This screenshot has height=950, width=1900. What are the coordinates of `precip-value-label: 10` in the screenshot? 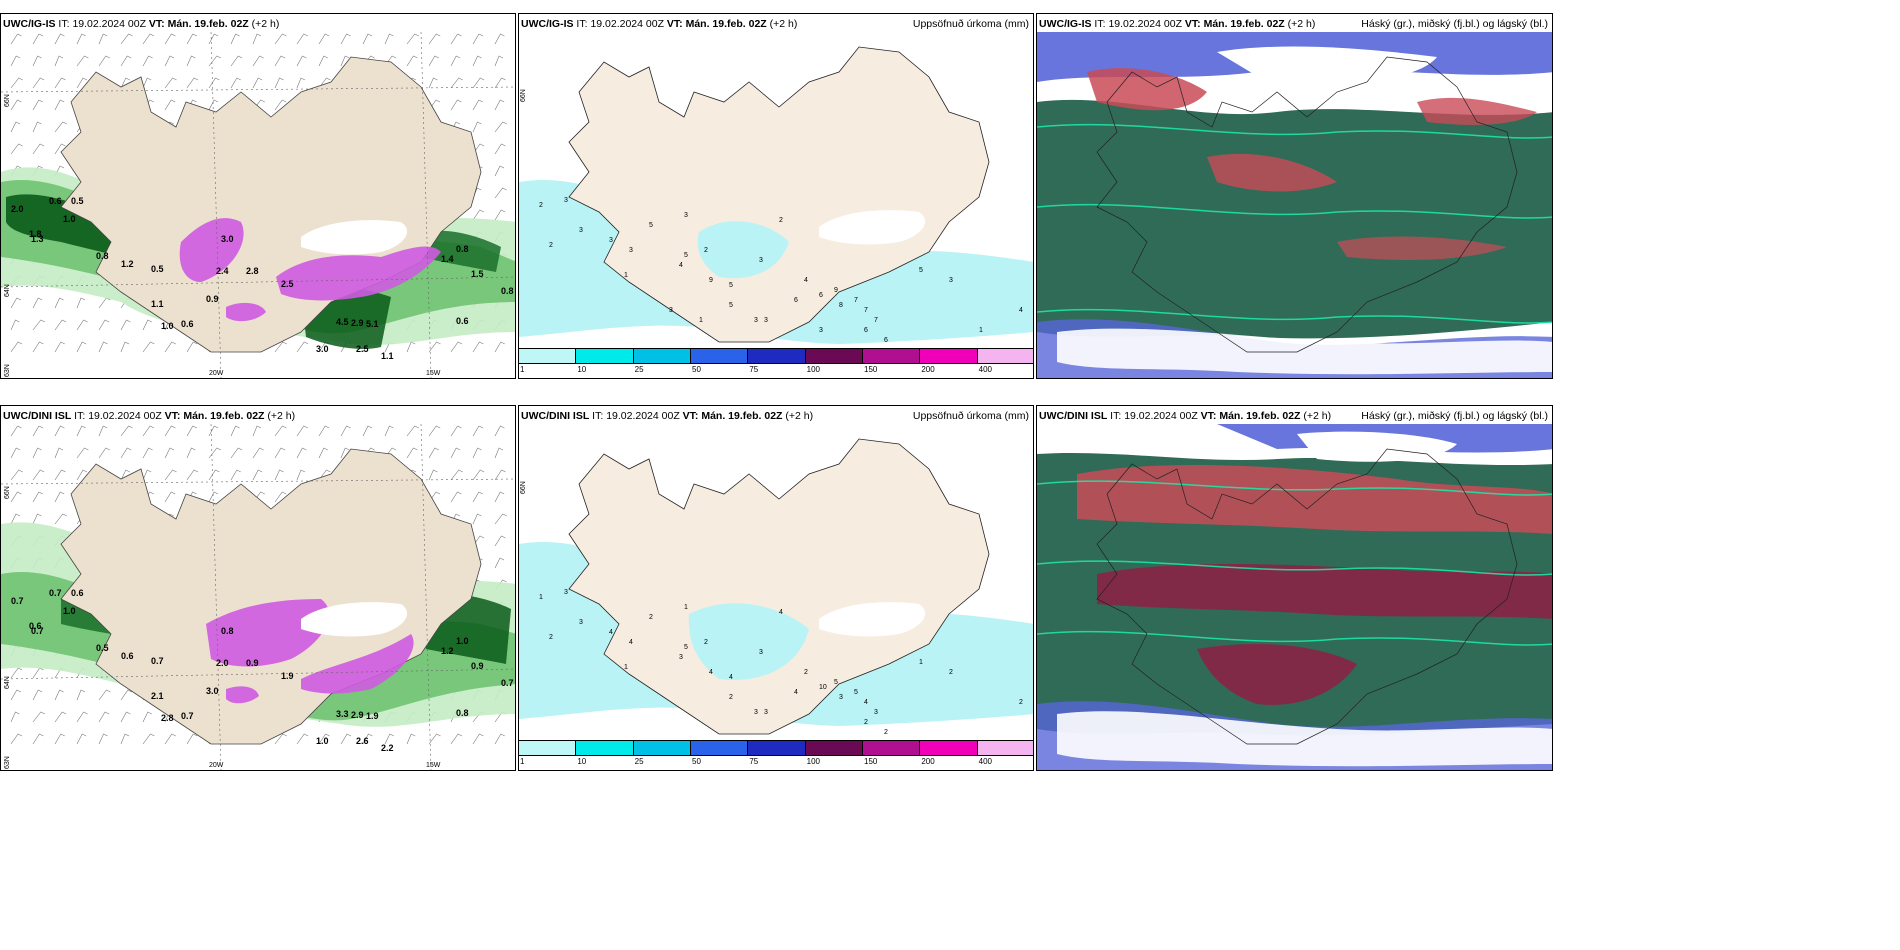 It's located at (823, 687).